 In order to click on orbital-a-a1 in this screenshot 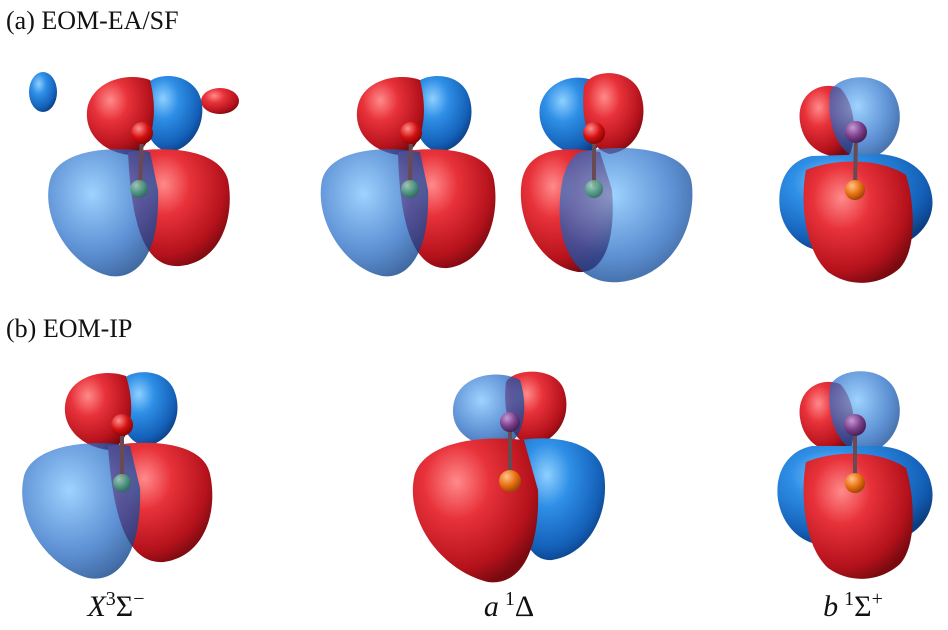, I will do `click(408, 176)`.